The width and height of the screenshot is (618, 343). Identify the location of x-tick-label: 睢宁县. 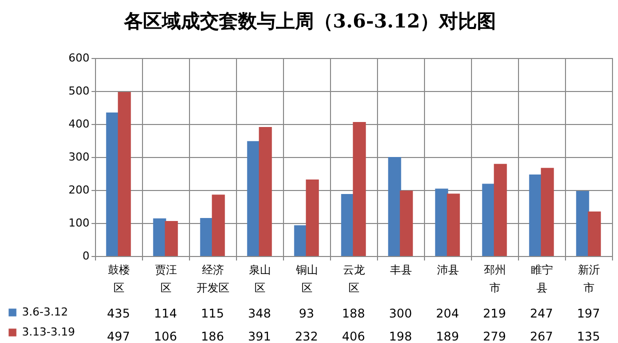
(542, 279).